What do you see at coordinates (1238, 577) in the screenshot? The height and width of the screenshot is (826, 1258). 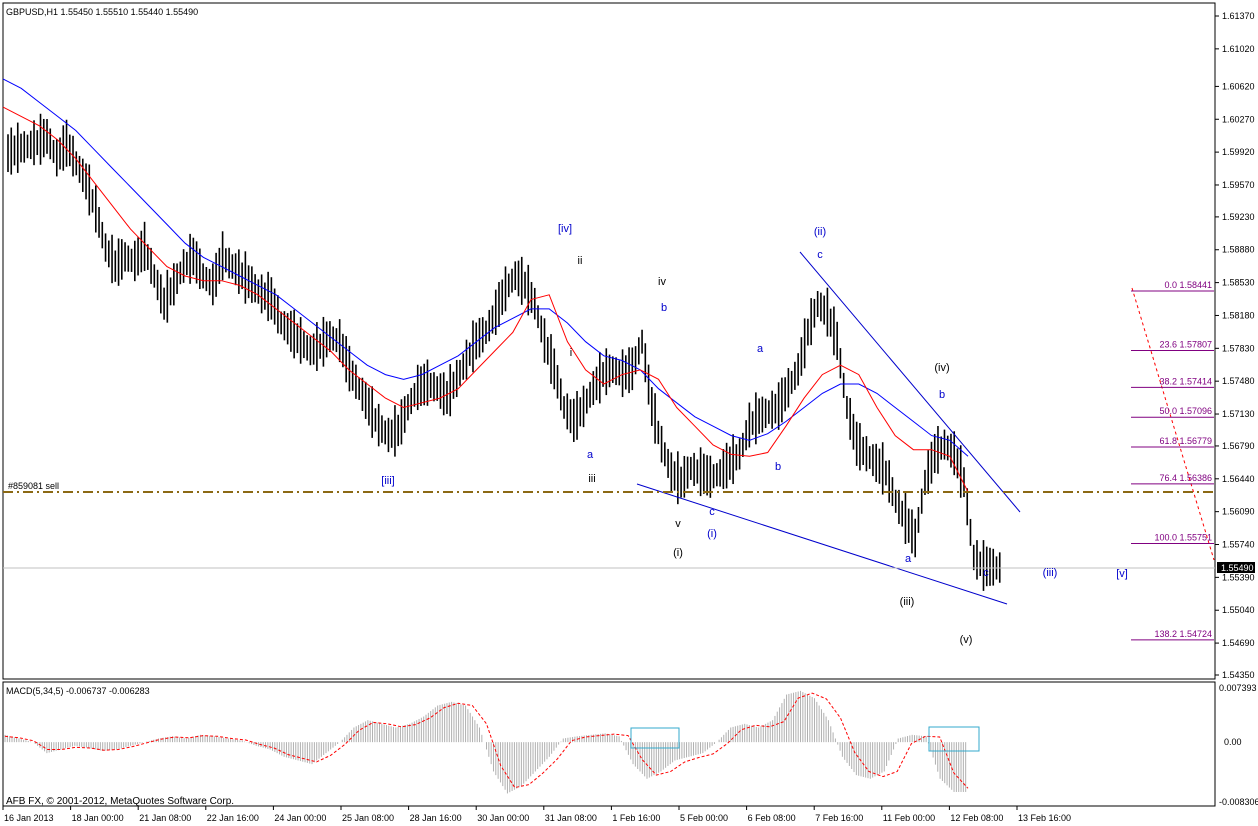 I see `y-tick-label: 1.55390` at bounding box center [1238, 577].